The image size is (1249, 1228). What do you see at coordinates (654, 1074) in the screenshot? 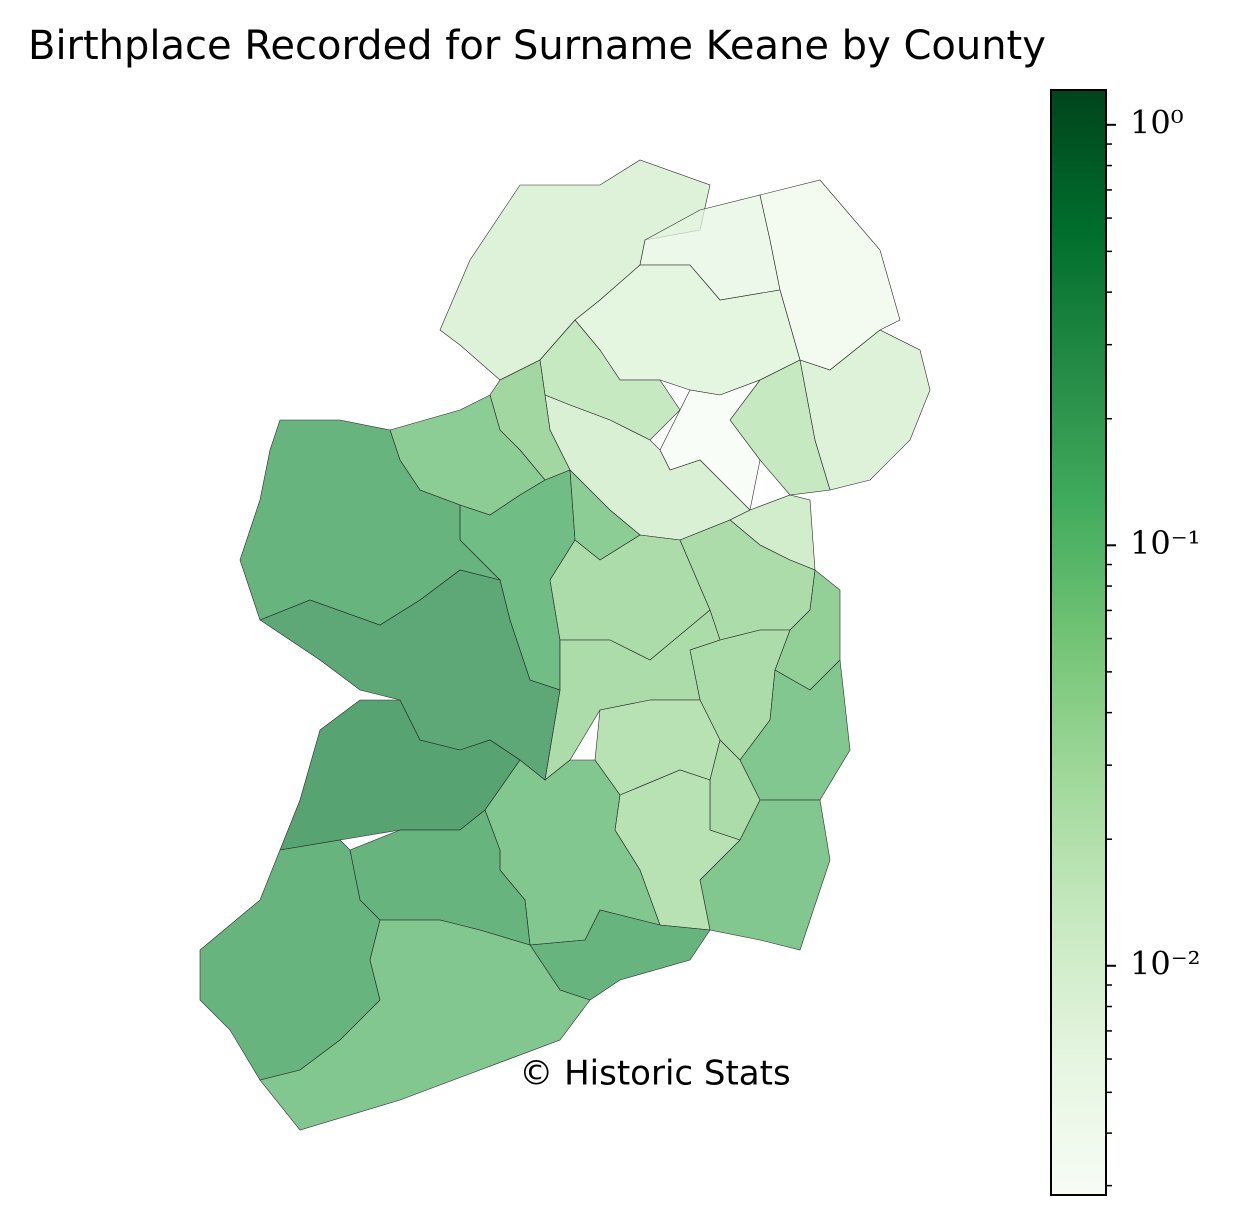
I see `watermark: © Historic Stats` at bounding box center [654, 1074].